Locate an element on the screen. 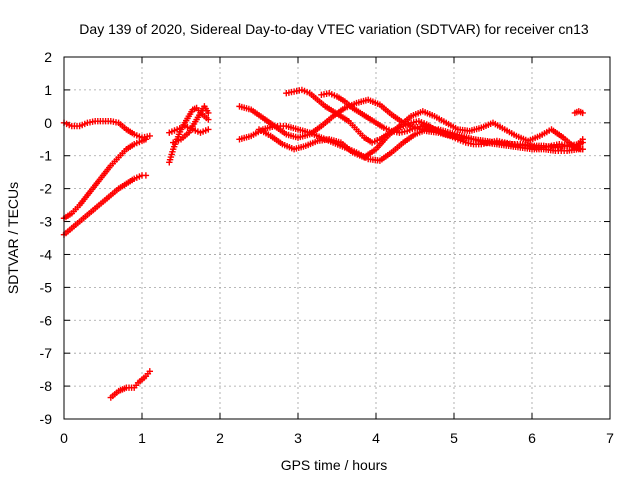 This screenshot has width=640, height=480. y-tick-label: -6 is located at coordinates (46, 320).